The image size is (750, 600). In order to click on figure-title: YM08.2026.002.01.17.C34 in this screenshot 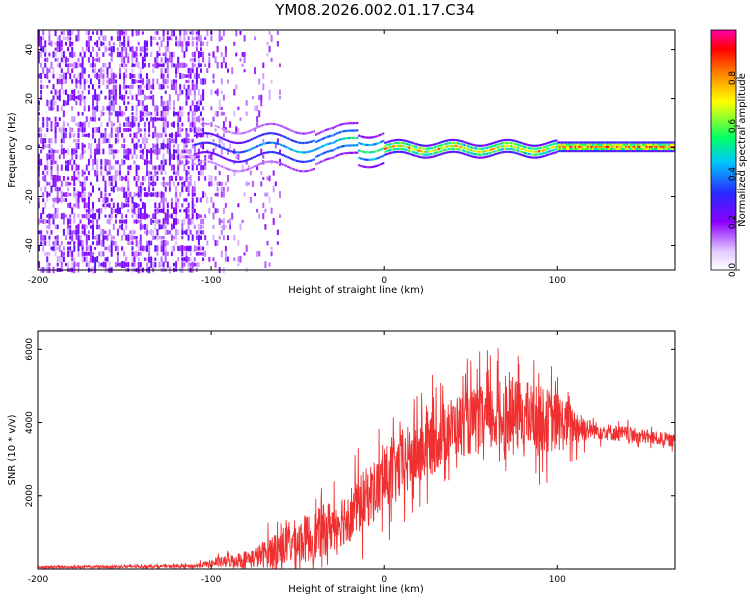, I will do `click(375, 10)`.